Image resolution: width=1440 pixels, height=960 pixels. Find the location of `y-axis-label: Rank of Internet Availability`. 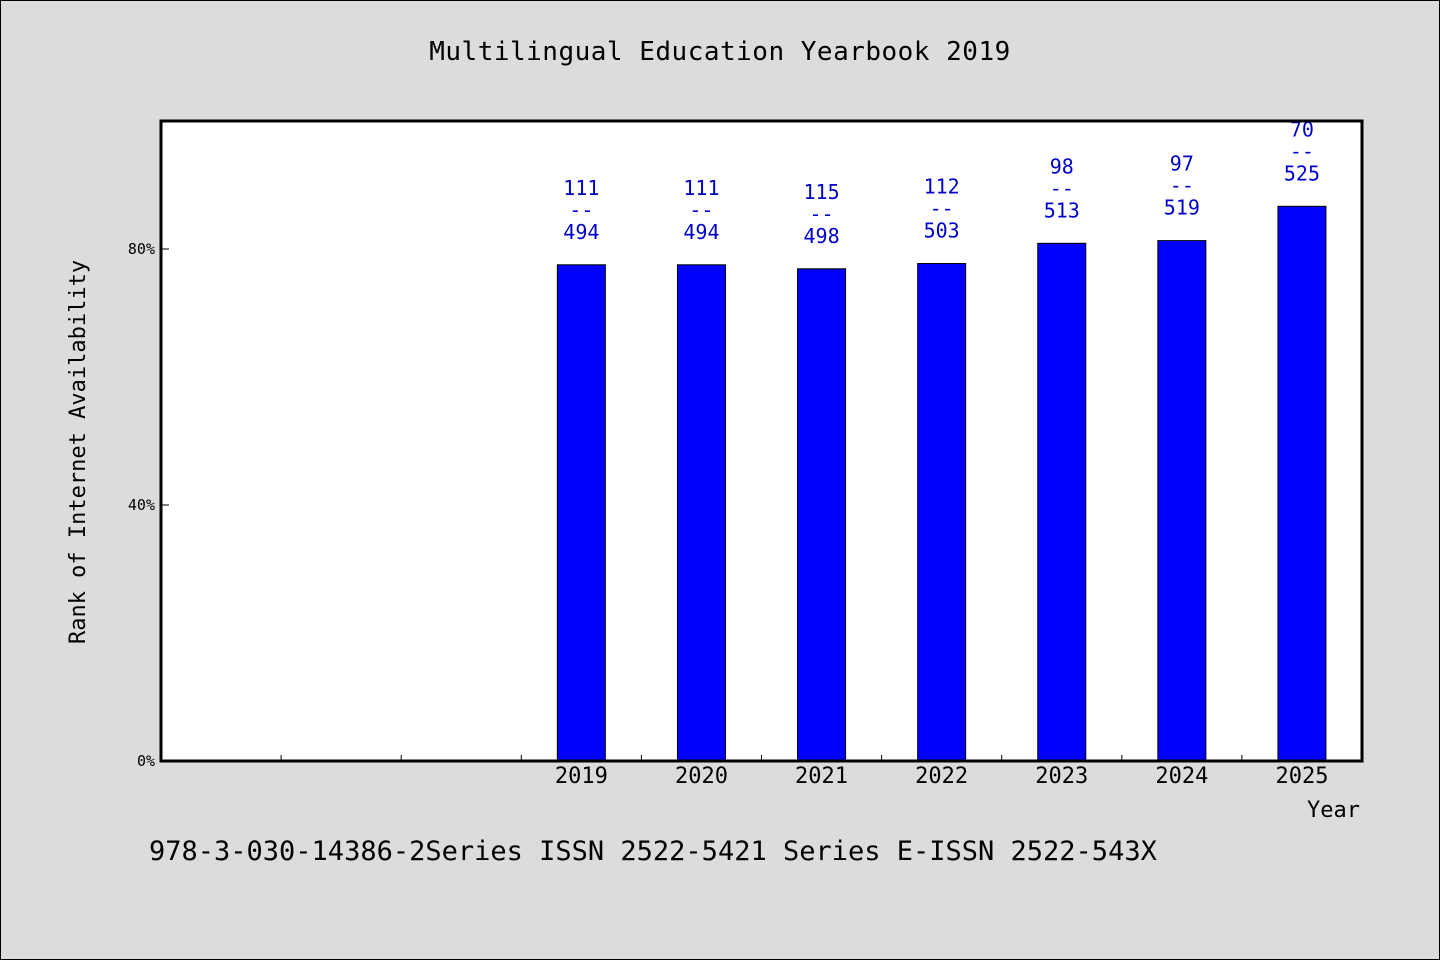

y-axis-label: Rank of Internet Availability is located at coordinates (78, 452).